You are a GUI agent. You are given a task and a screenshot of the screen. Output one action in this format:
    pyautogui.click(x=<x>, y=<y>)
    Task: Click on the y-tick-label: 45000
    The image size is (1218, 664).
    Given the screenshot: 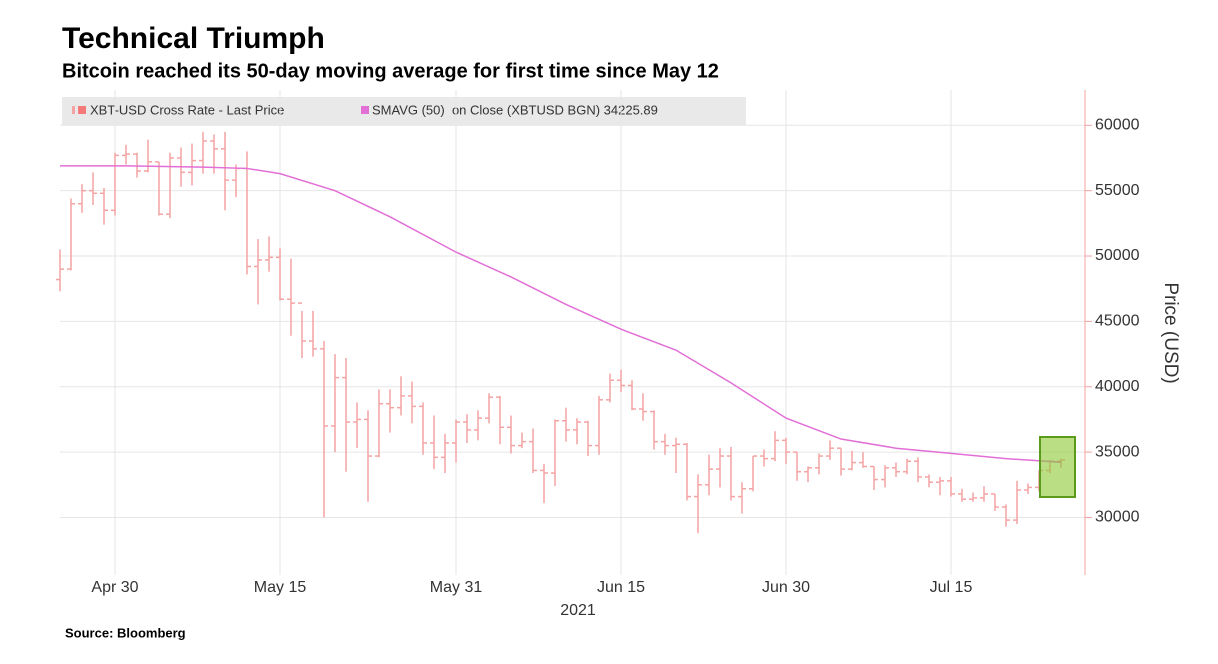 What is the action you would take?
    pyautogui.click(x=1117, y=321)
    